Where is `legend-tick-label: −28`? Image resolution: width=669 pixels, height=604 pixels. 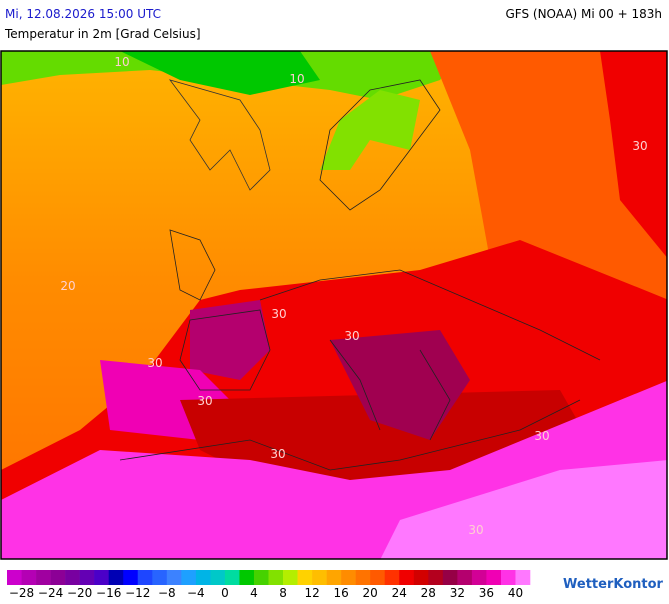 legend-tick-label: −28 is located at coordinates (21, 593).